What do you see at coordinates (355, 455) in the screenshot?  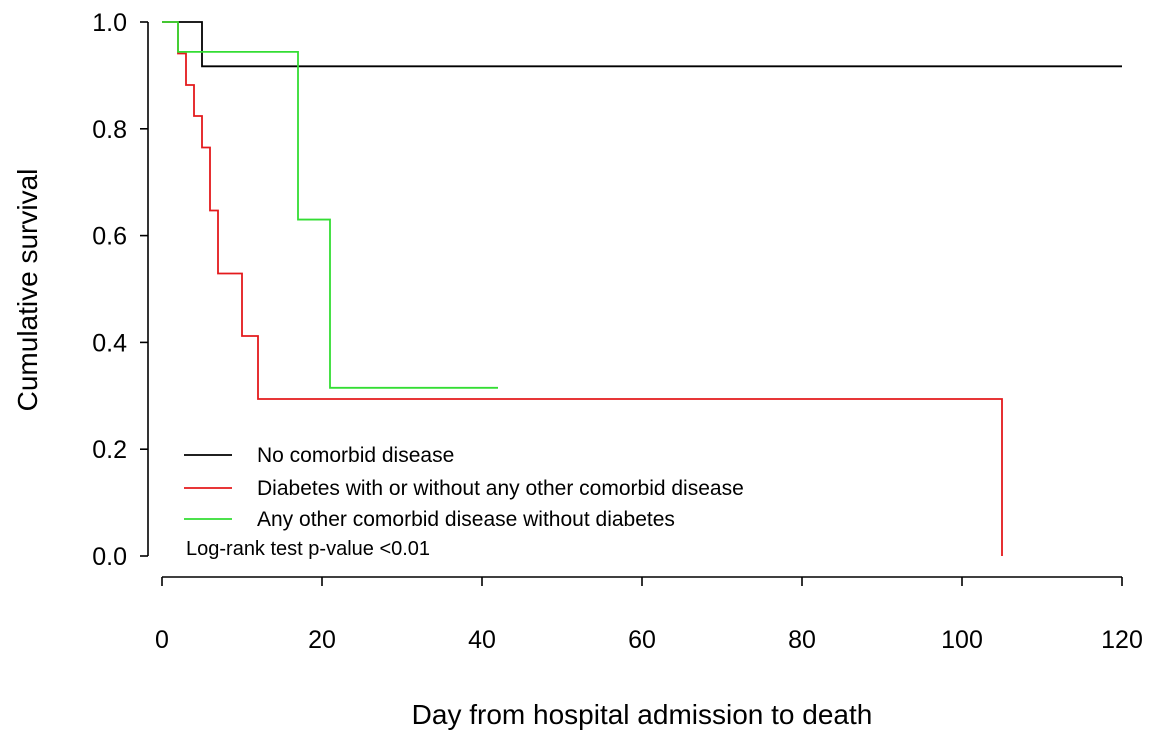 I see `legend-label-1: No comorbid disease` at bounding box center [355, 455].